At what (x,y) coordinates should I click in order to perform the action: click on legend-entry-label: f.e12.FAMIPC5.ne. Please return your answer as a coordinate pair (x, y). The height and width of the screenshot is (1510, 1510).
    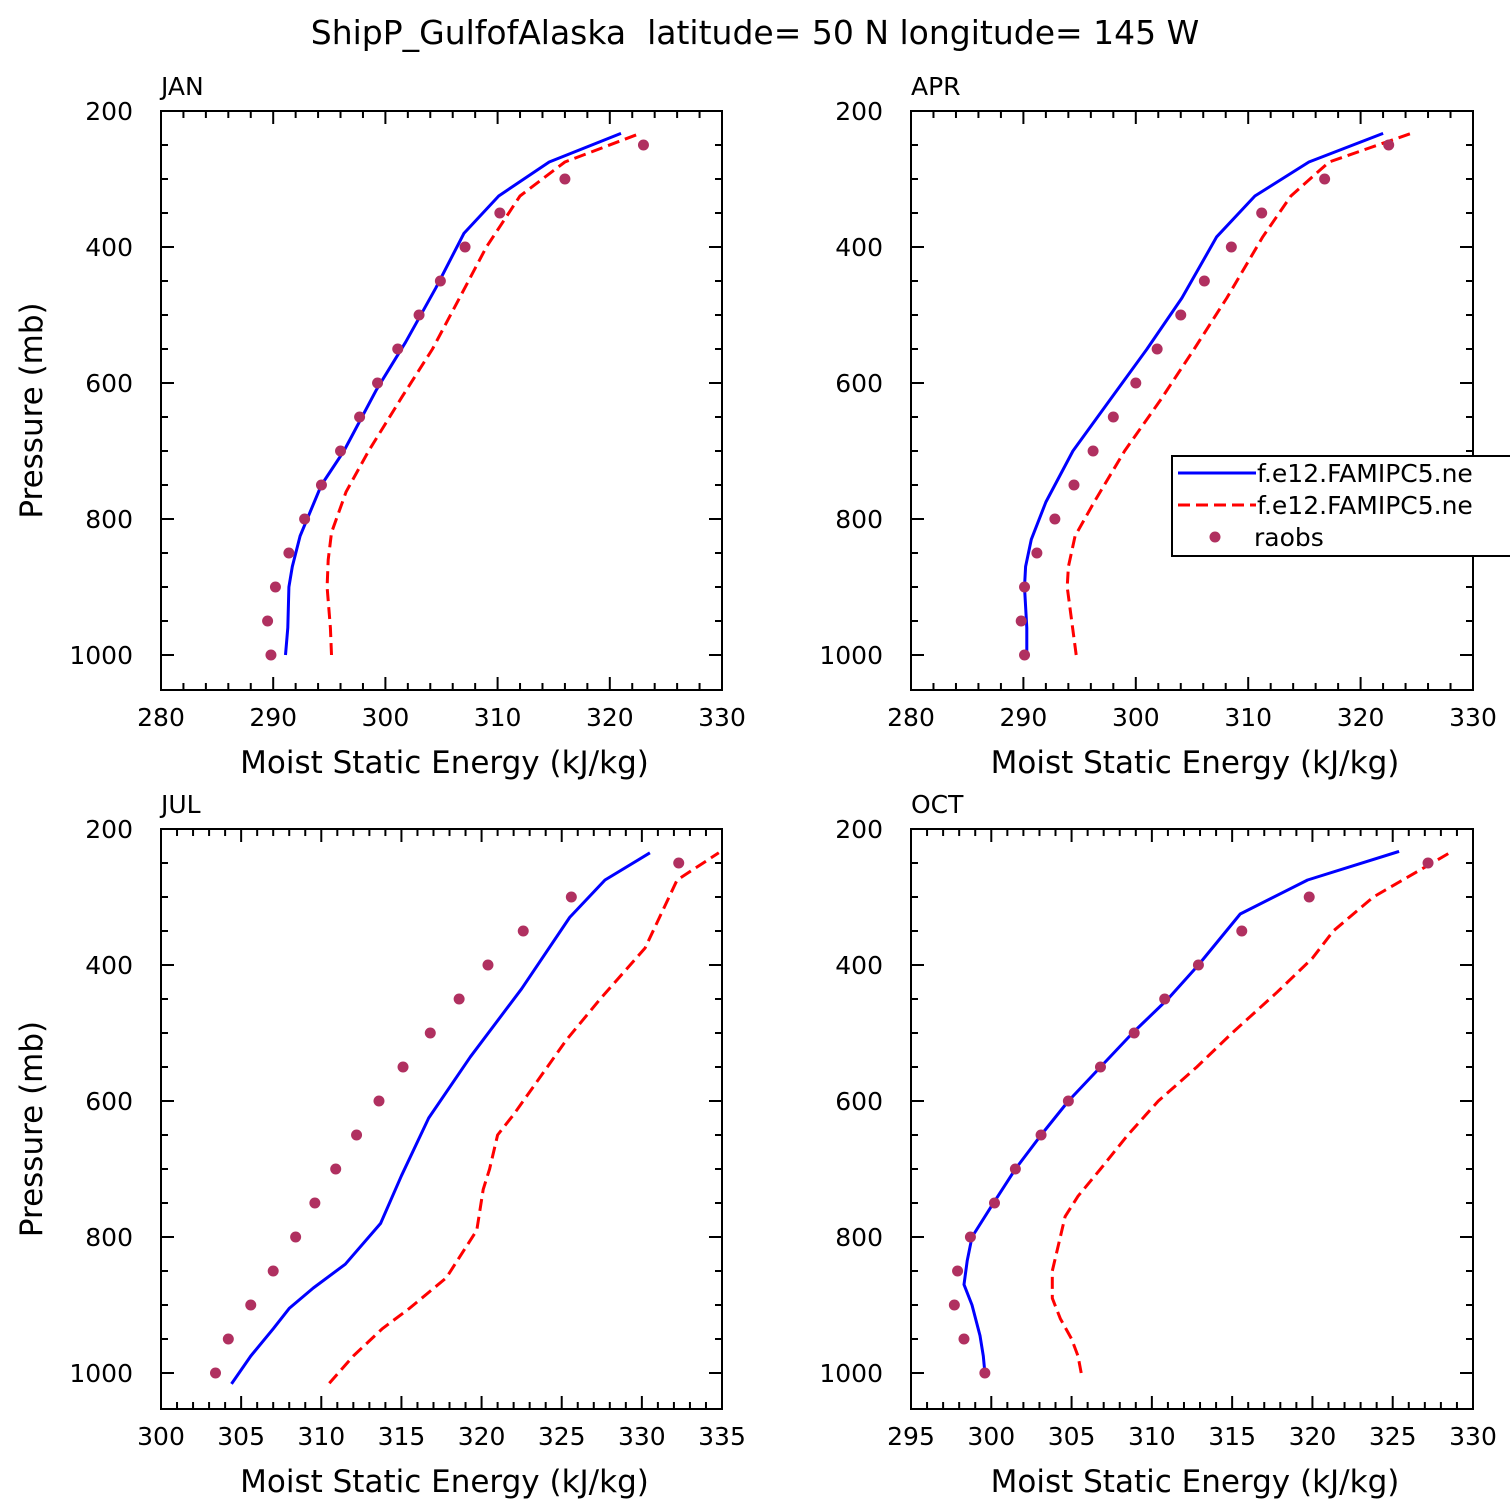
    Looking at the image, I should click on (1365, 473).